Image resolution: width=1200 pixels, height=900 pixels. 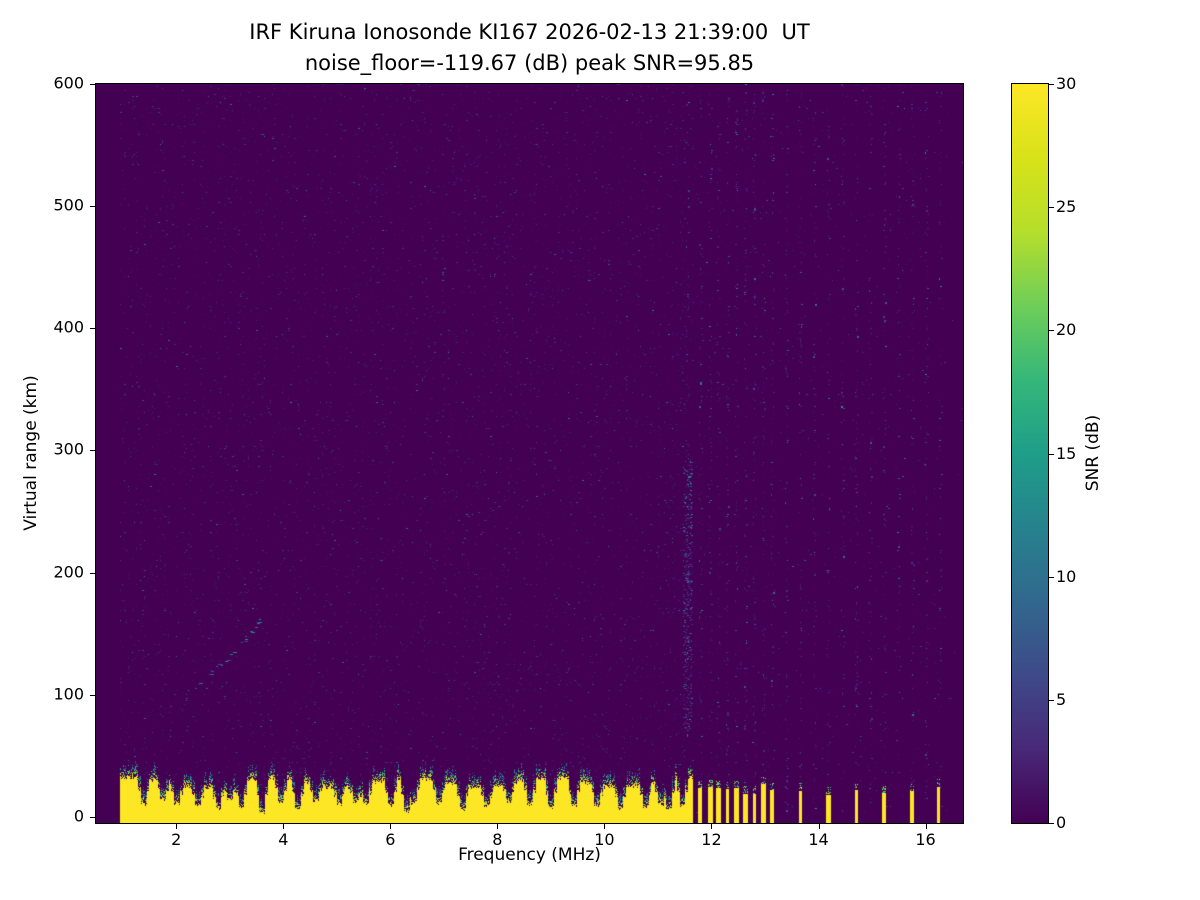 I want to click on colorbar, so click(x=1030, y=453).